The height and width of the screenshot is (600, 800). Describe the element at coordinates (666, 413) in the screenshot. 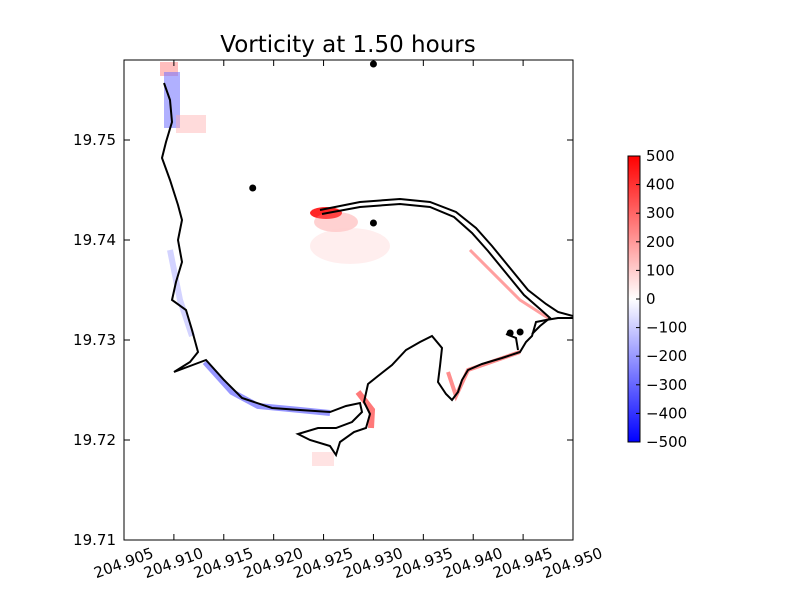

I see `colorbar-tick-label: −400` at that location.